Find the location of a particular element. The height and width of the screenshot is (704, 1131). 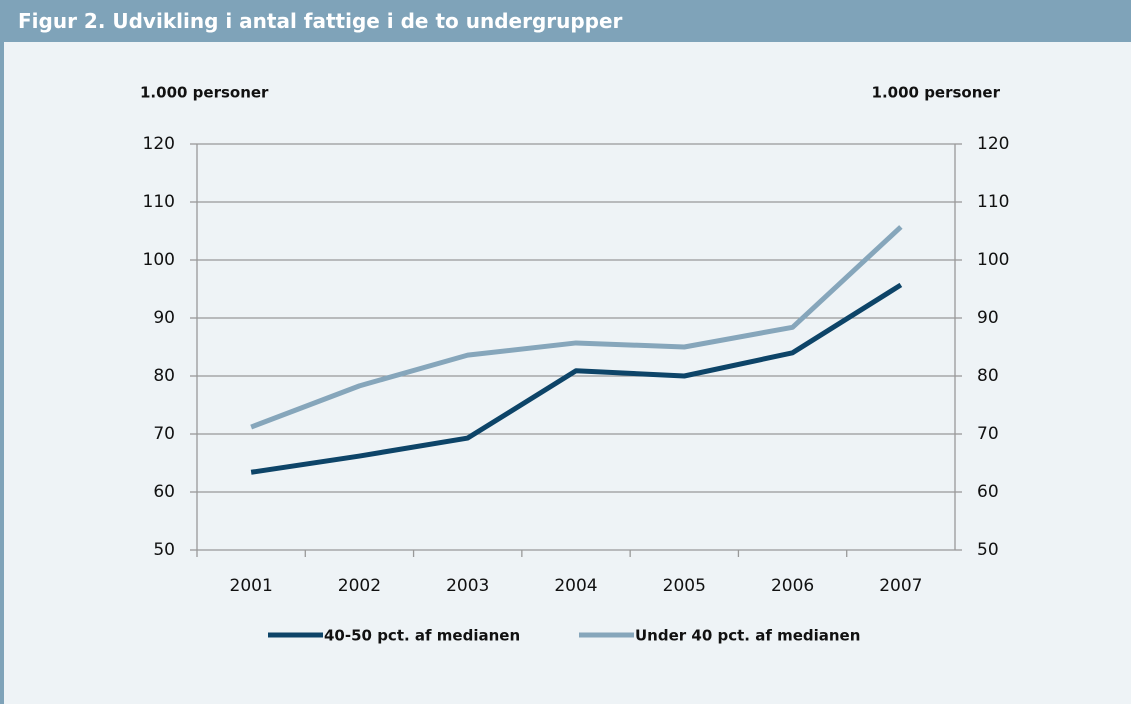

y2-tick-label: 80 is located at coordinates (988, 376).